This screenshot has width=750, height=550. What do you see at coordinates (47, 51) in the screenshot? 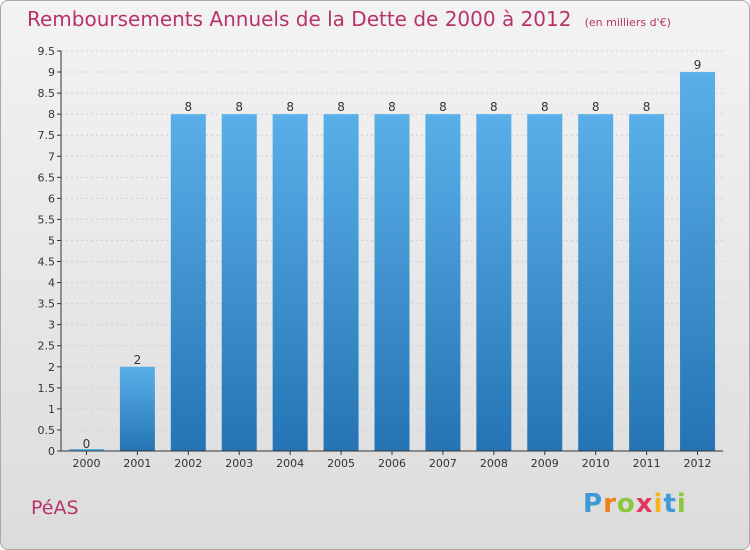
I see `y-tick-label: 9.5` at bounding box center [47, 51].